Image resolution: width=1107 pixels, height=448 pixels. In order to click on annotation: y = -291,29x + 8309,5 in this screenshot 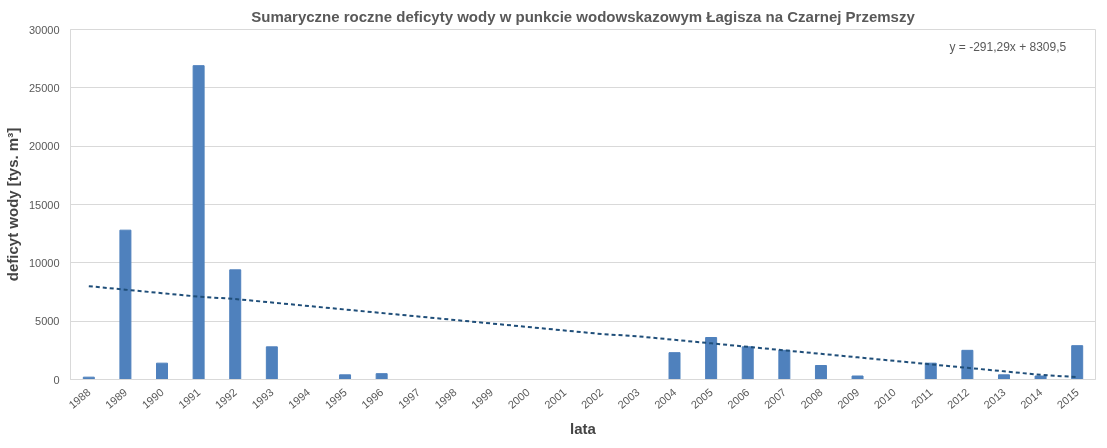, I will do `click(1008, 47)`.